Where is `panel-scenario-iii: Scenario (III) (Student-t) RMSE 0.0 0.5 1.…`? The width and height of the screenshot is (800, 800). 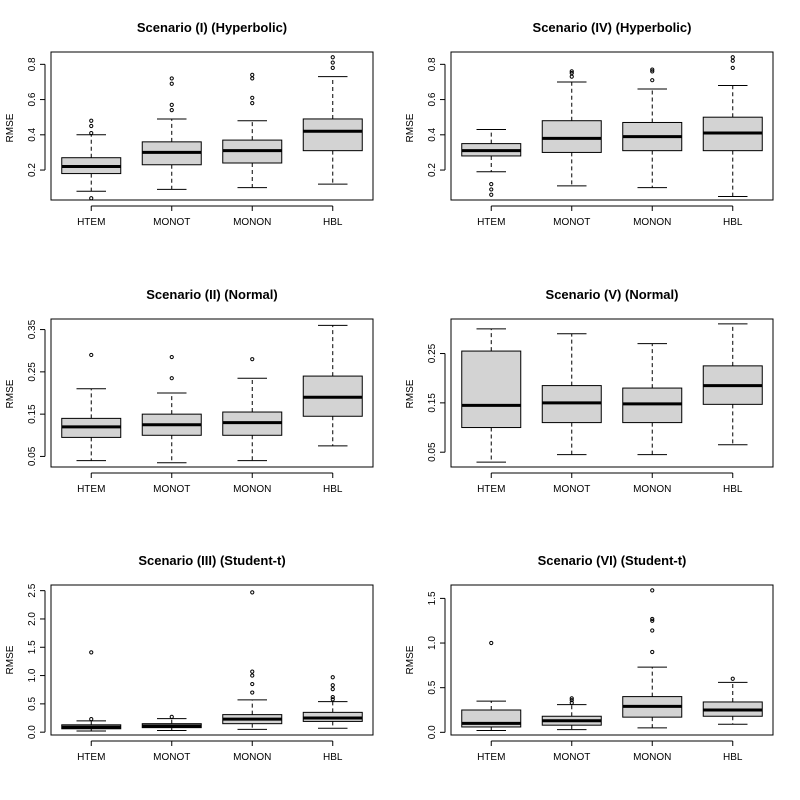 panel-scenario-iii: Scenario (III) (Student-t) RMSE 0.0 0.5 1.… is located at coordinates (189, 658).